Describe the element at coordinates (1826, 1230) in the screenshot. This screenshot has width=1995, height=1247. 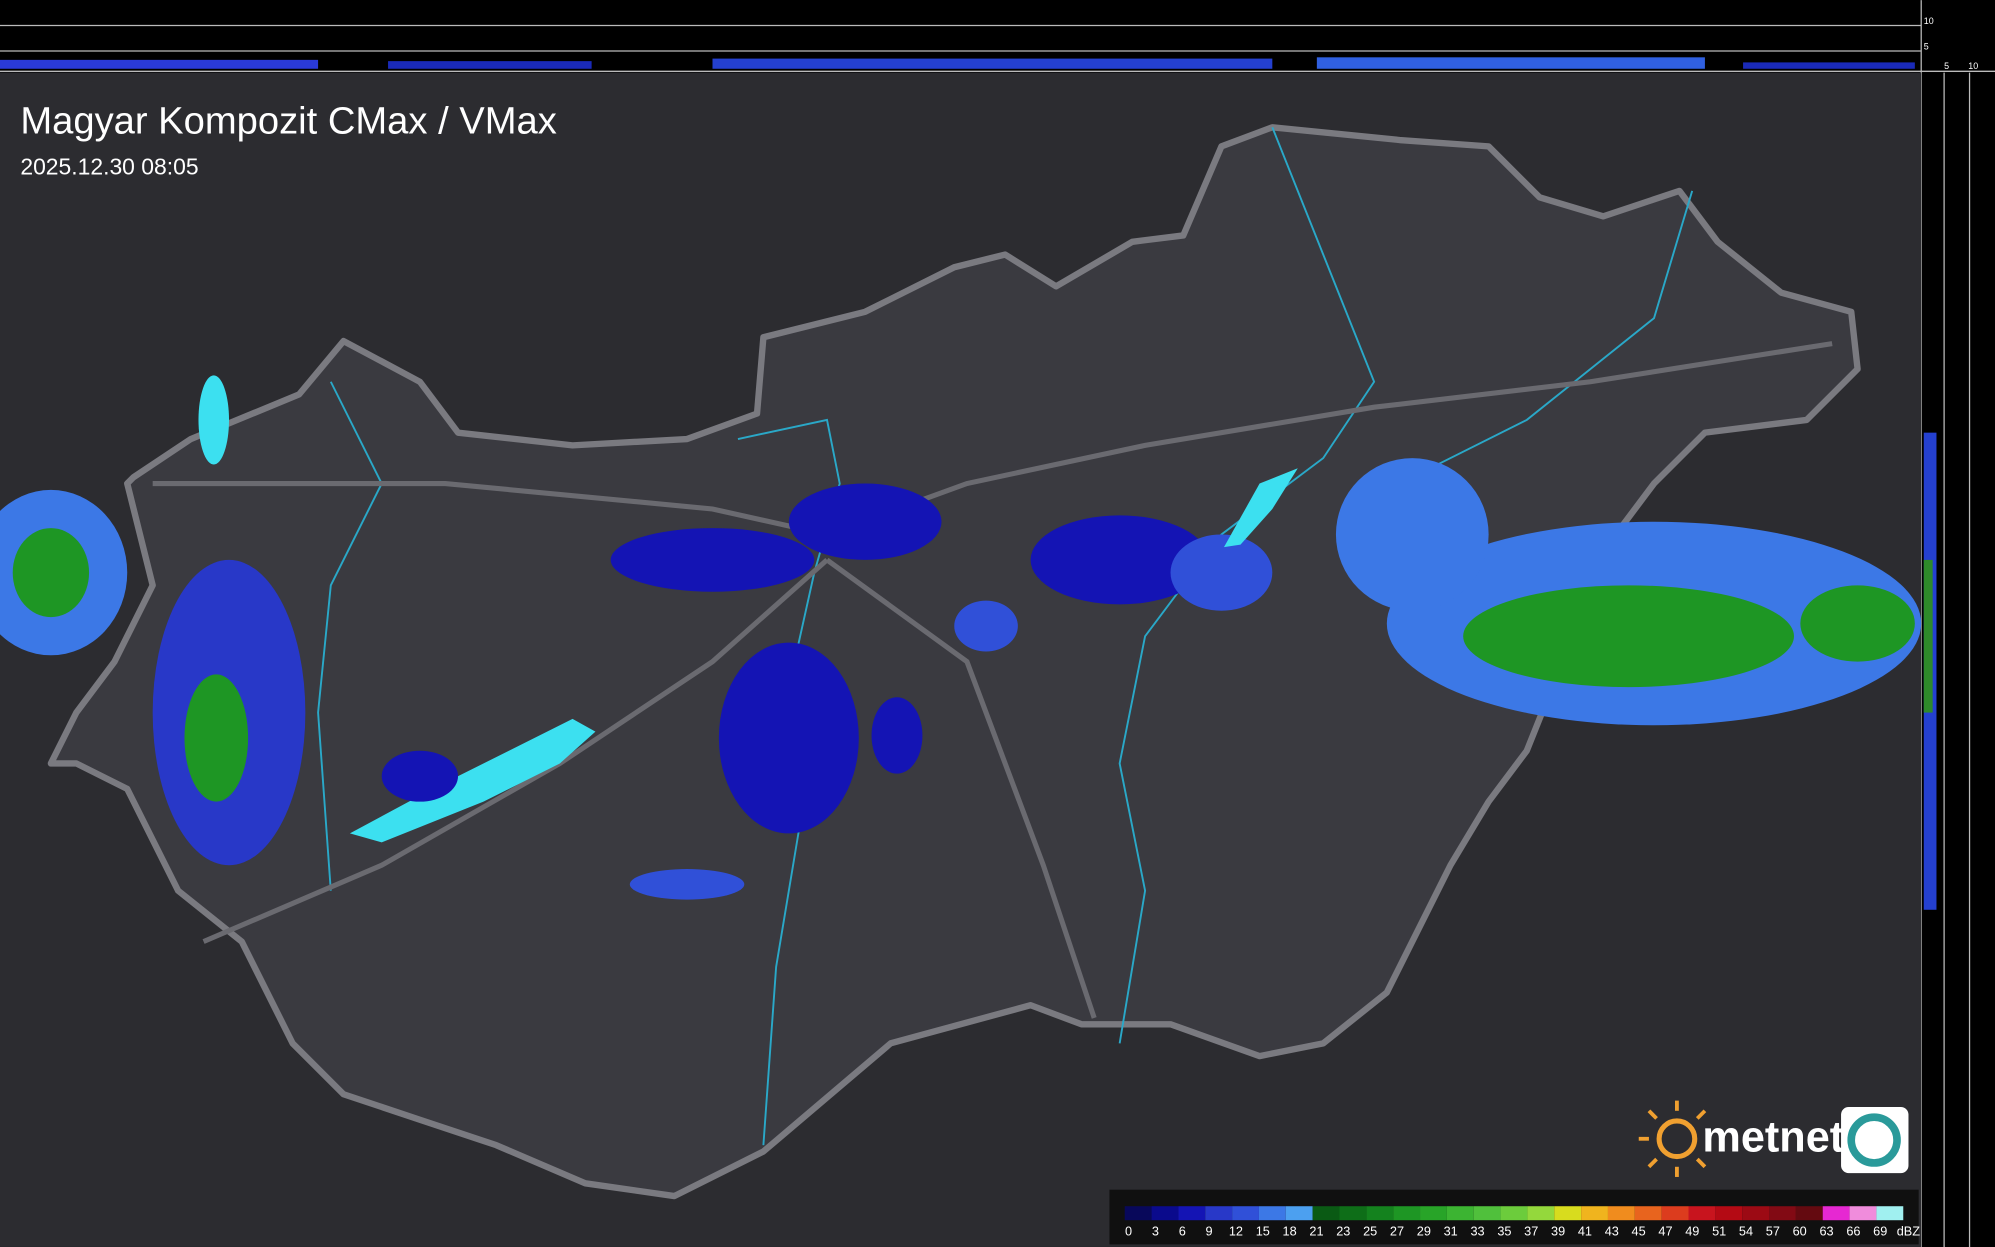
I see `legend-label: 63` at that location.